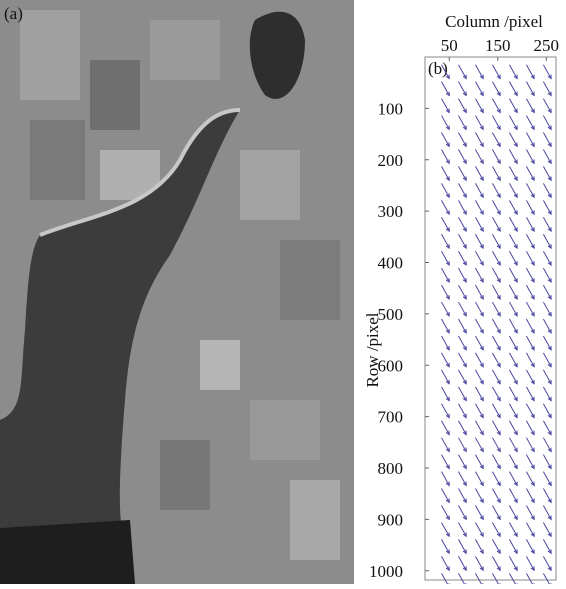 This screenshot has width=566, height=589. I want to click on y-axis-label: Row /pixel, so click(372, 349).